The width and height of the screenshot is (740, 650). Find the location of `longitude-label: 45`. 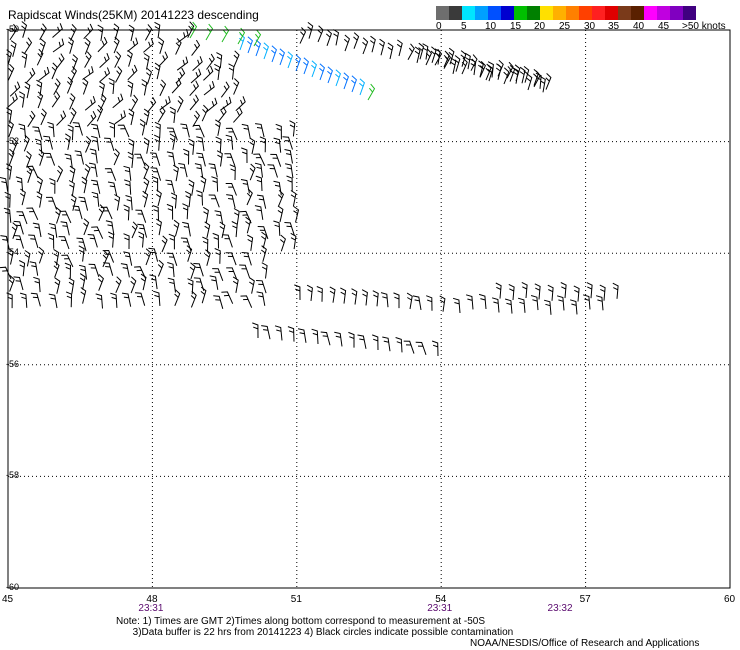

longitude-label: 45 is located at coordinates (8, 599).